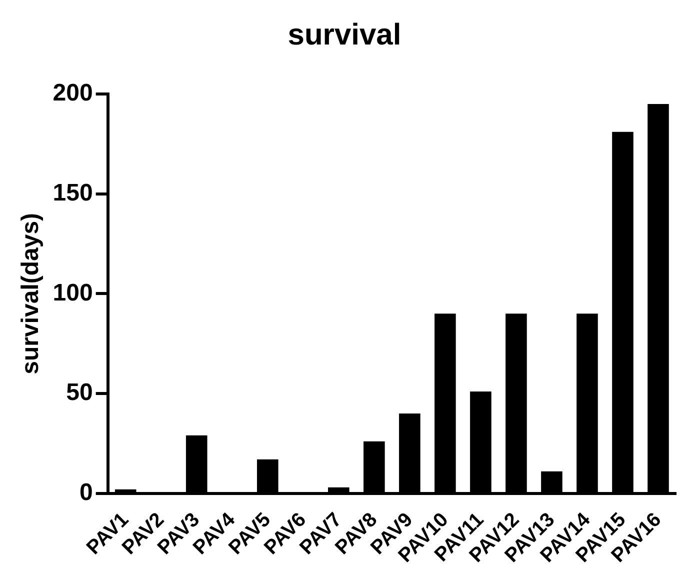 Image resolution: width=694 pixels, height=579 pixels. Describe the element at coordinates (72, 93) in the screenshot. I see `y-tick-label: 200` at that location.